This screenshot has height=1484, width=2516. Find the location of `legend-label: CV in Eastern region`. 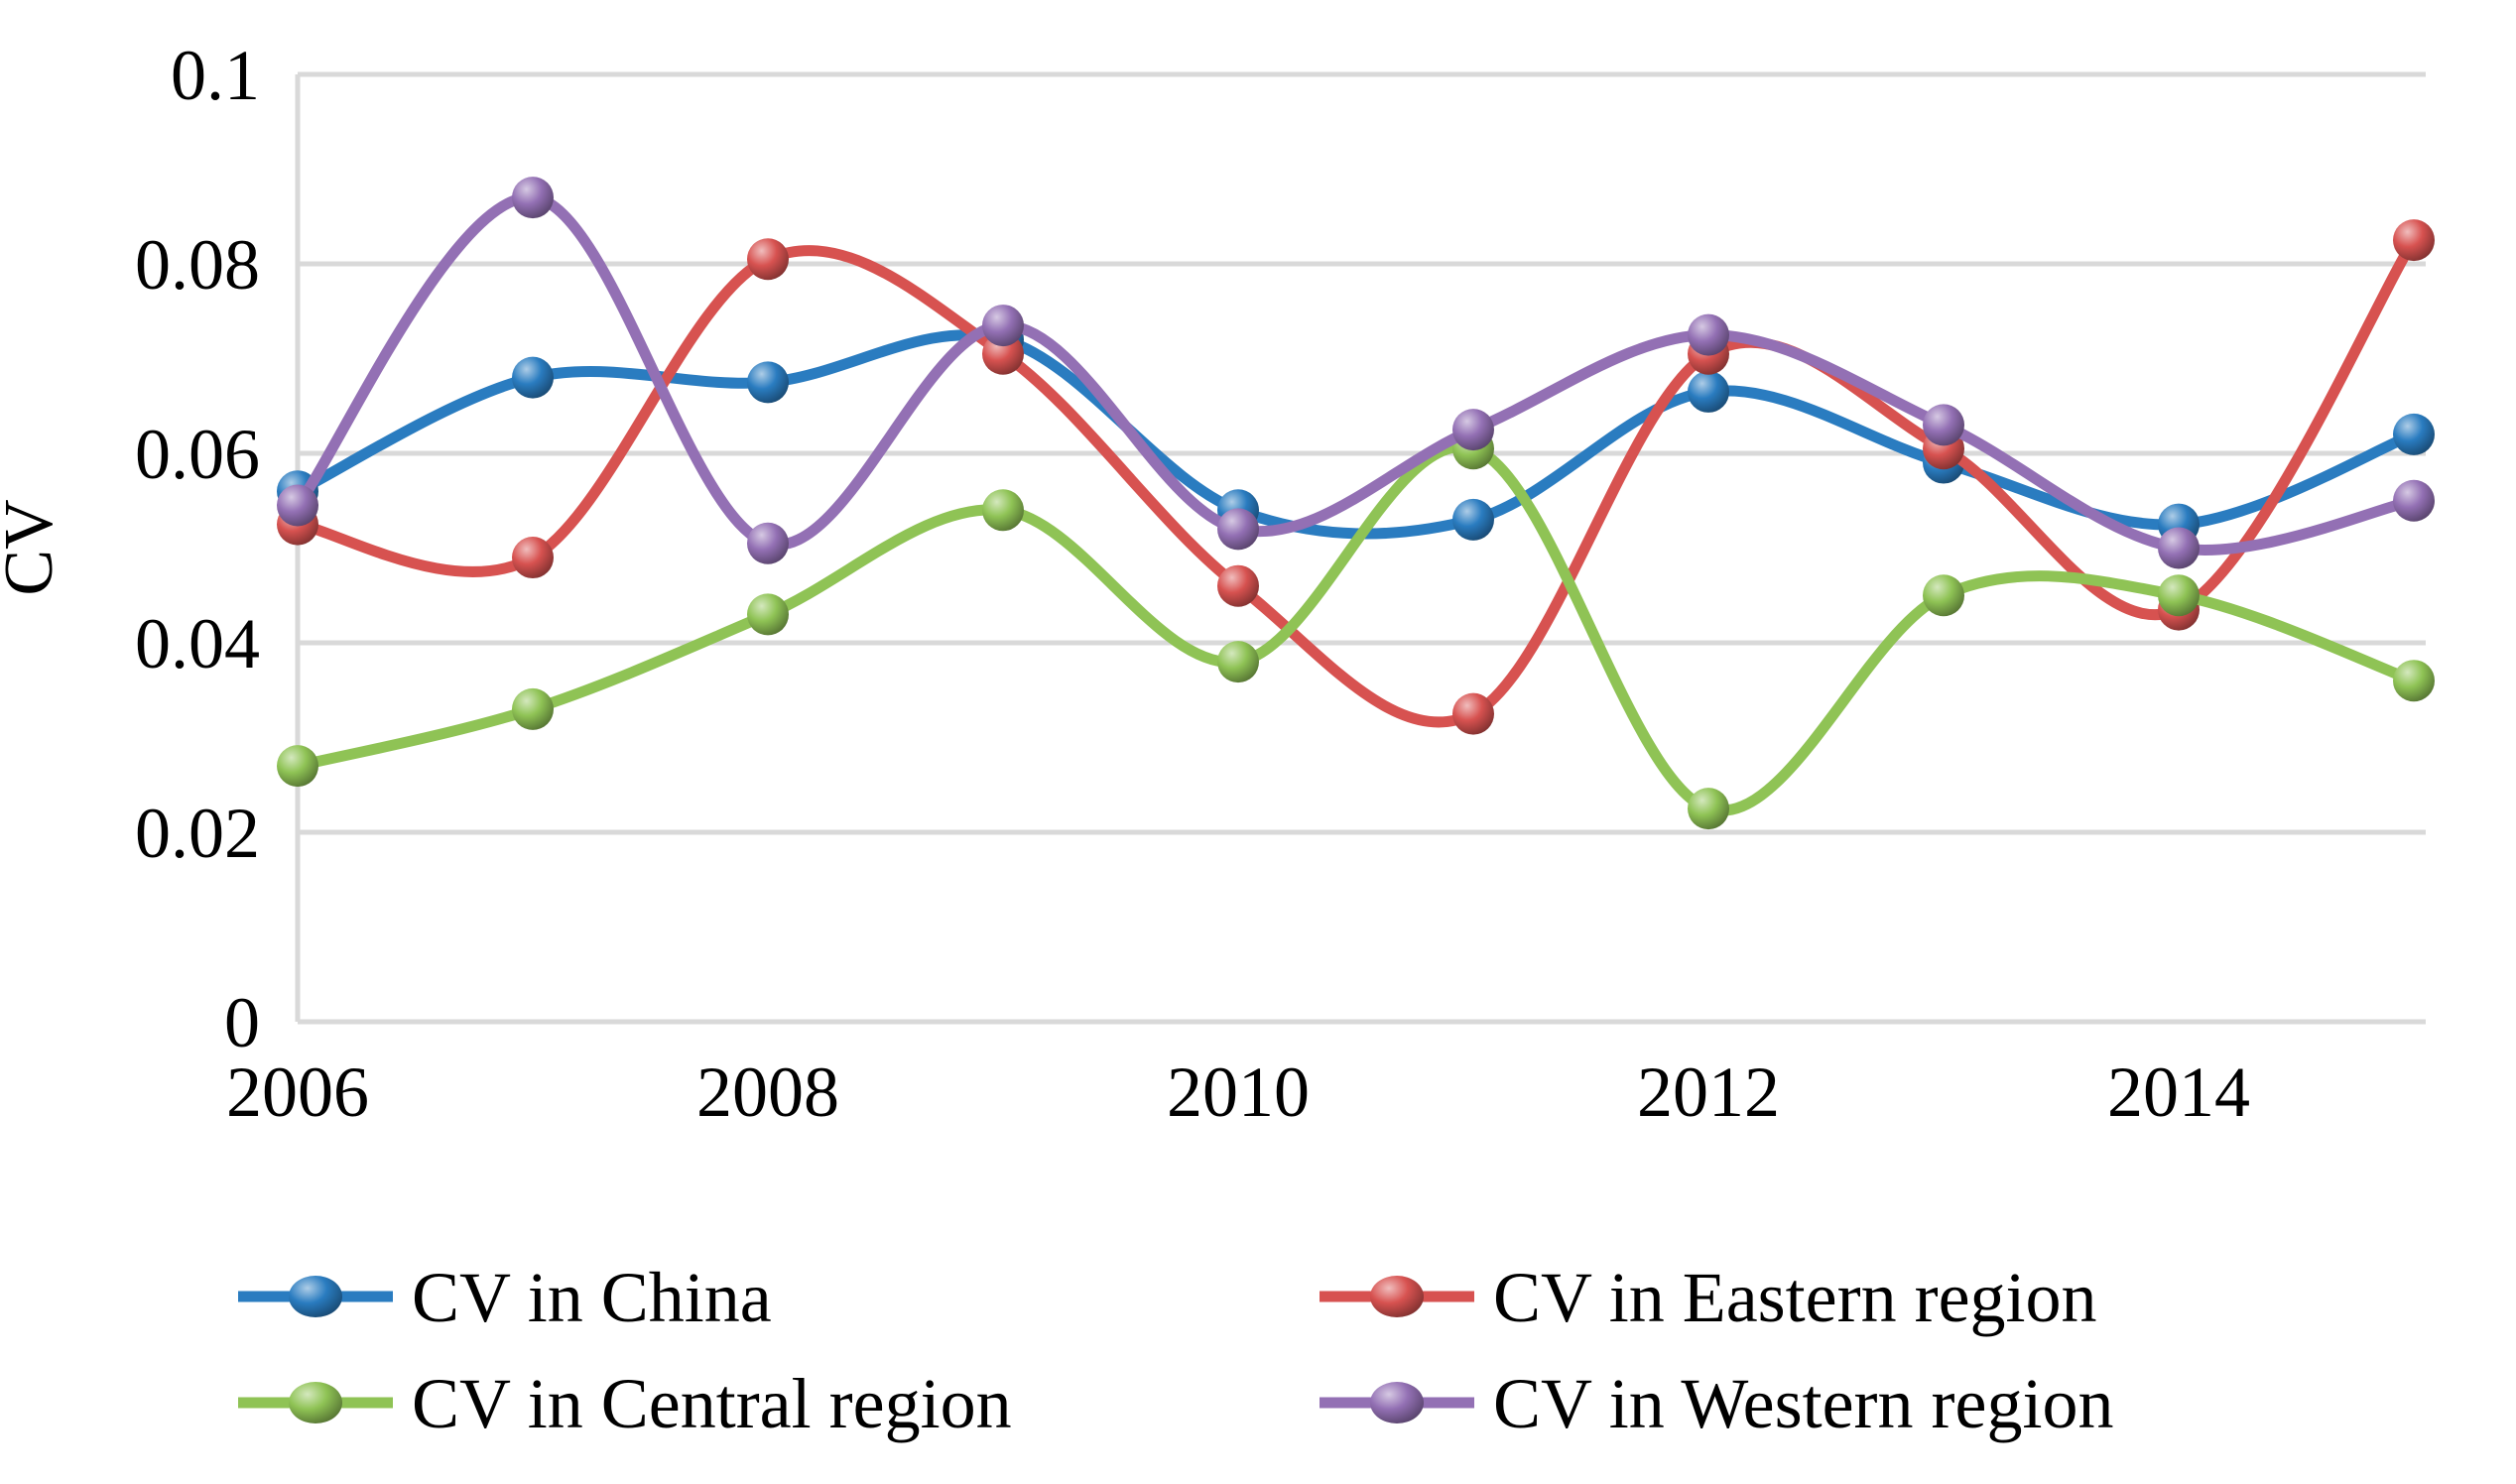

legend-label: CV in Eastern region is located at coordinates (1795, 1297).